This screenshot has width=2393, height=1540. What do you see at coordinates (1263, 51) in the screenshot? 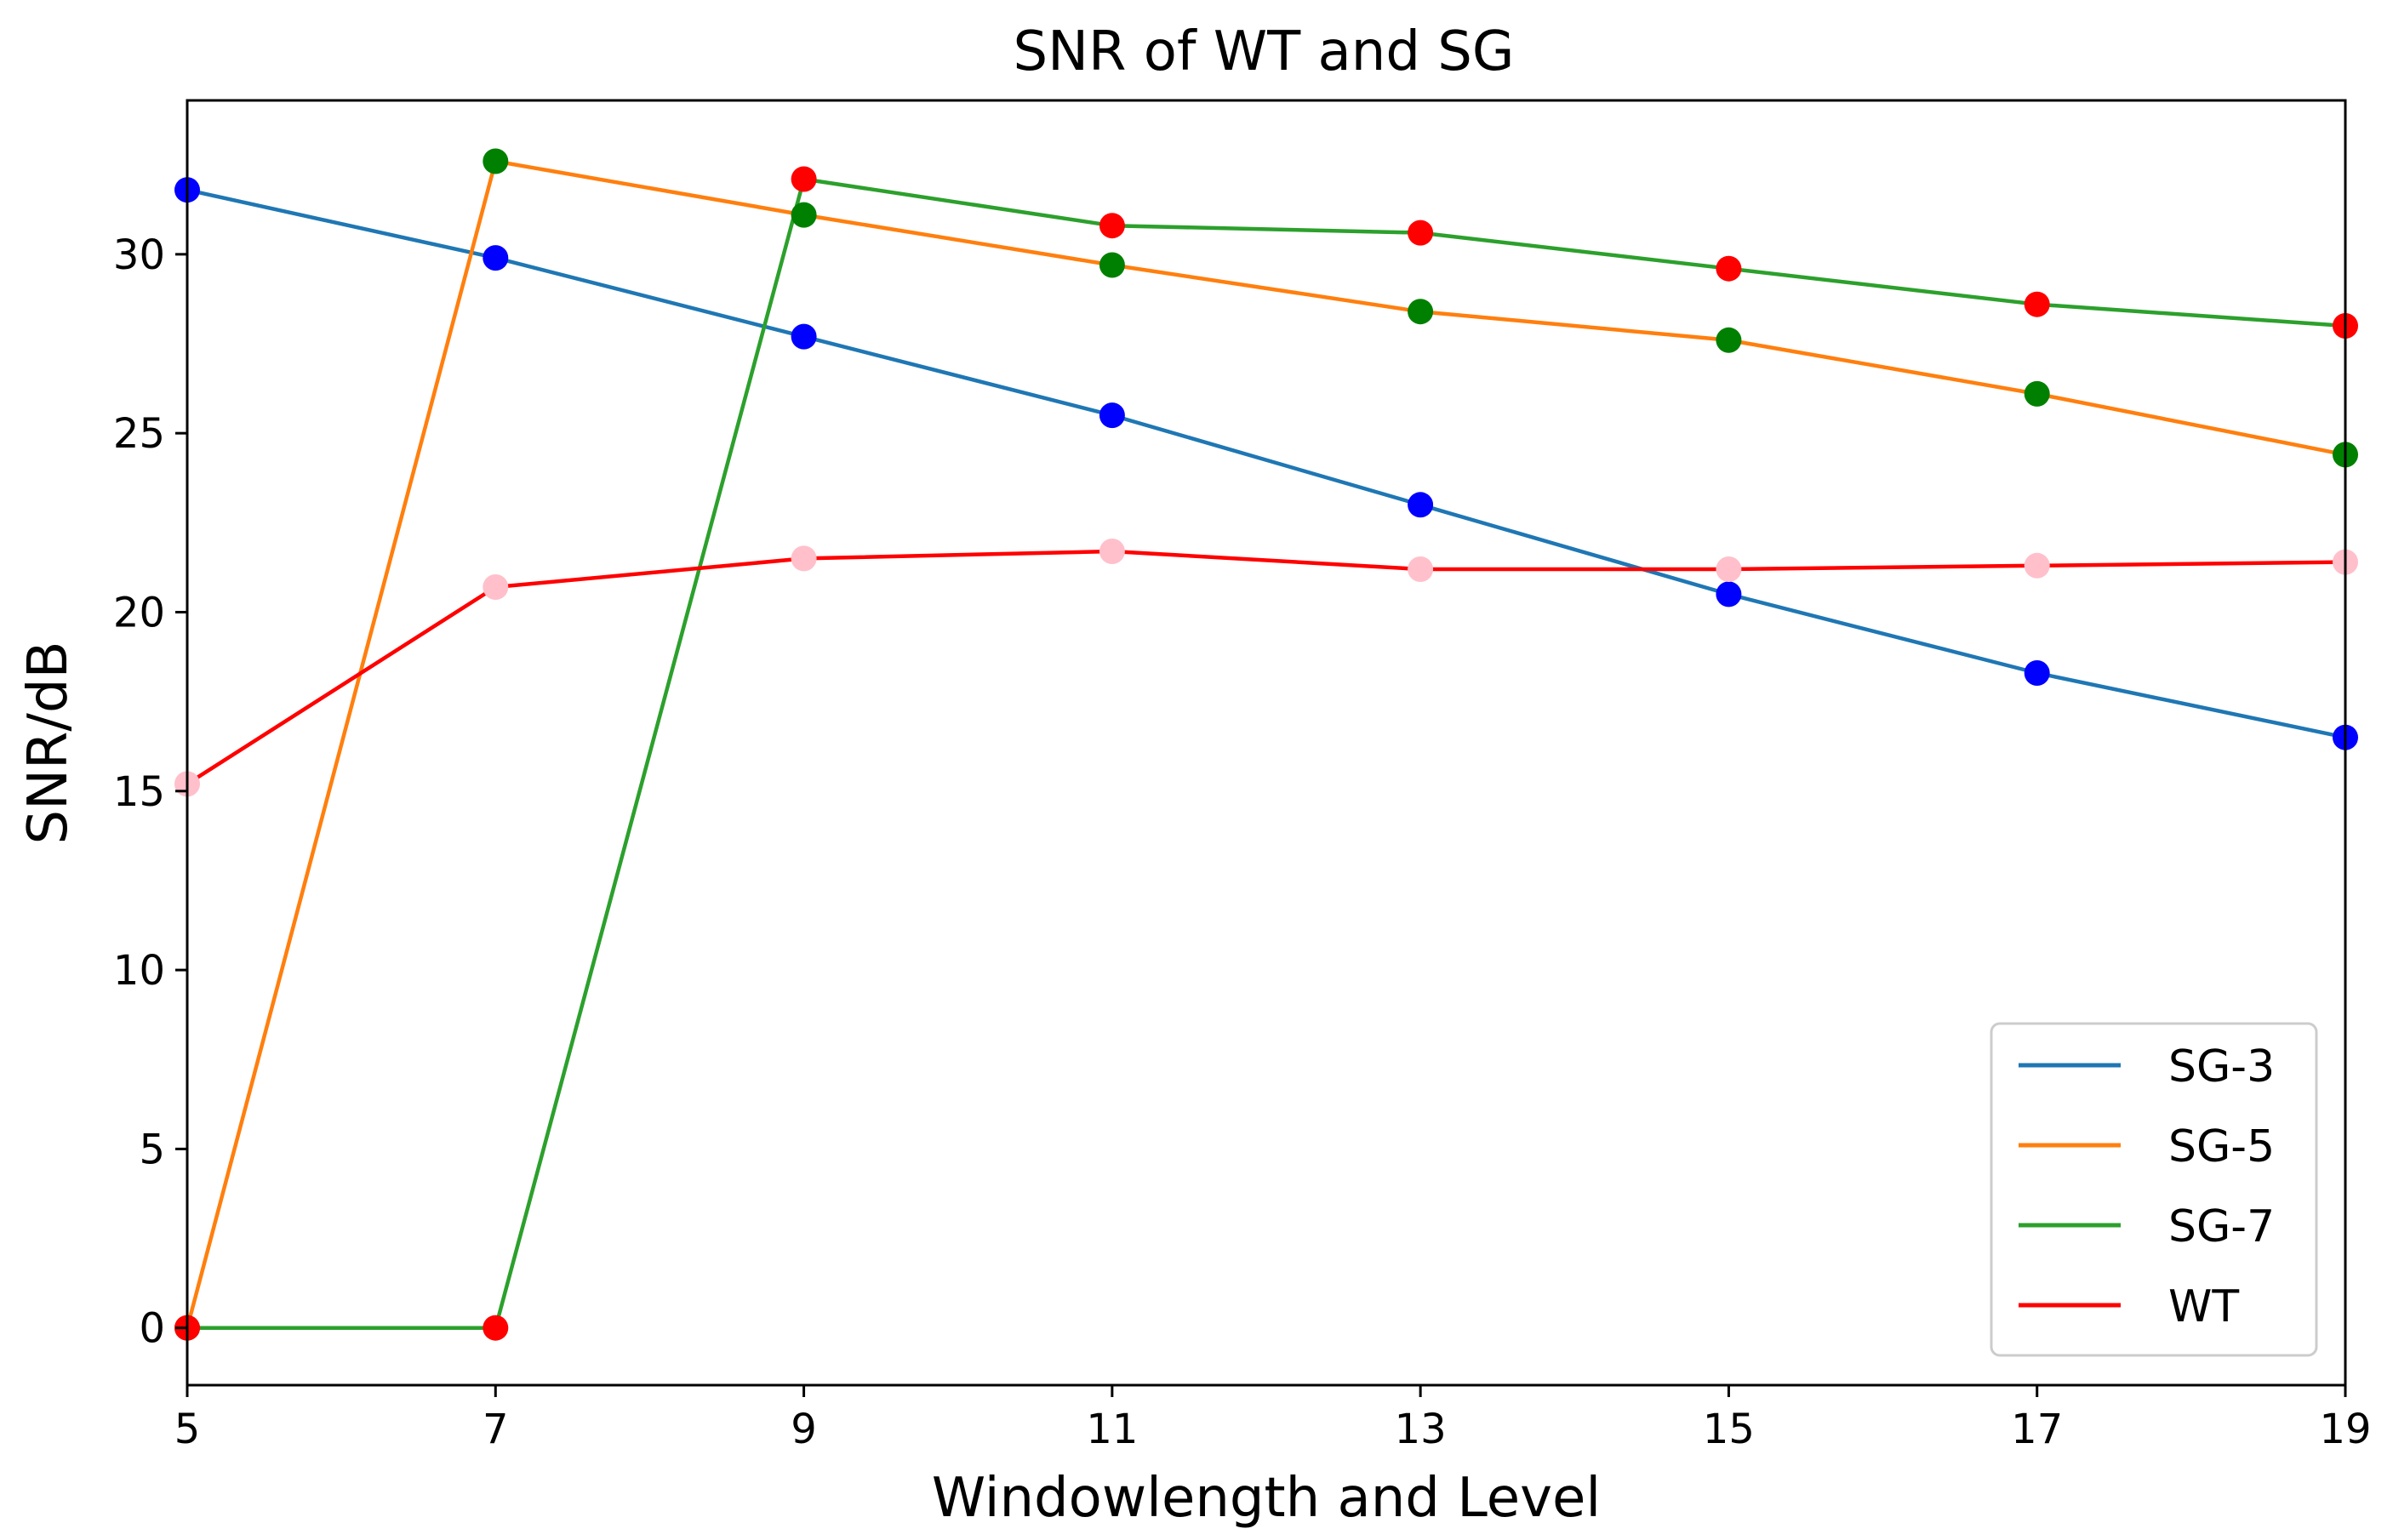
I see `chart-title: SNR of WT and SG` at bounding box center [1263, 51].